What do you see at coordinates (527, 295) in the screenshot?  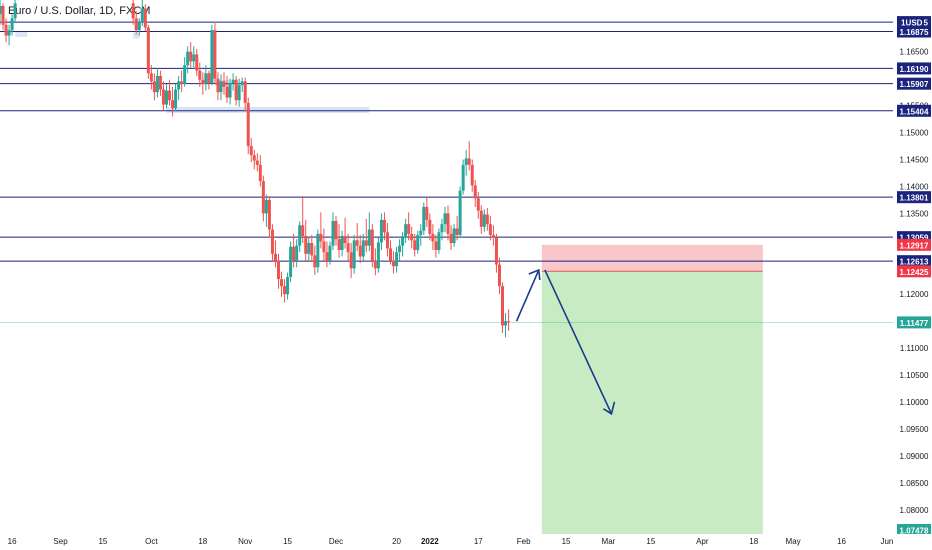 I see `up-arrow-line` at bounding box center [527, 295].